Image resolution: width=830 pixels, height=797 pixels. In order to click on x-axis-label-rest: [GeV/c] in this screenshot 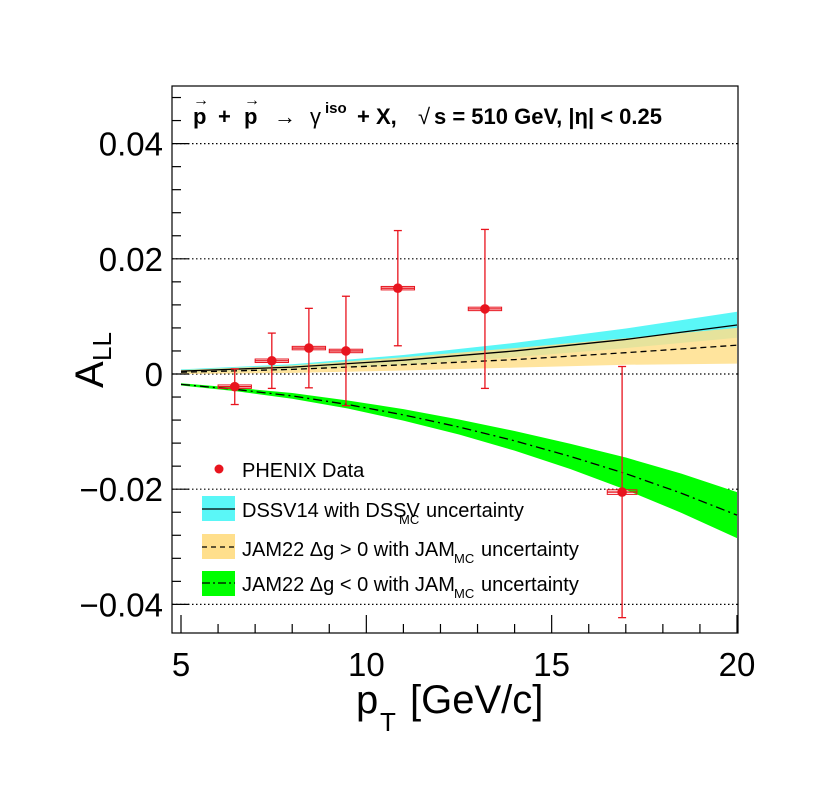, I will do `click(476, 700)`.